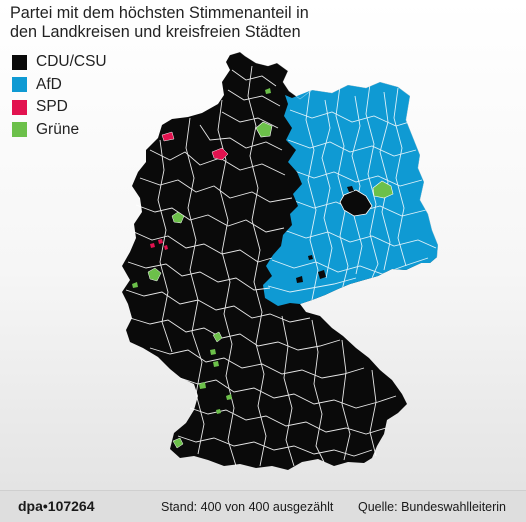 The image size is (526, 522). I want to click on source-note: Quelle: Bundeswahlleiterin, so click(432, 507).